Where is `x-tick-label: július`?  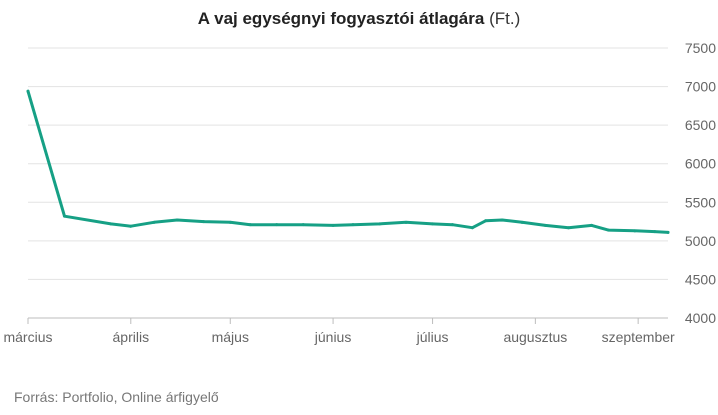 x-tick-label: július is located at coordinates (432, 337).